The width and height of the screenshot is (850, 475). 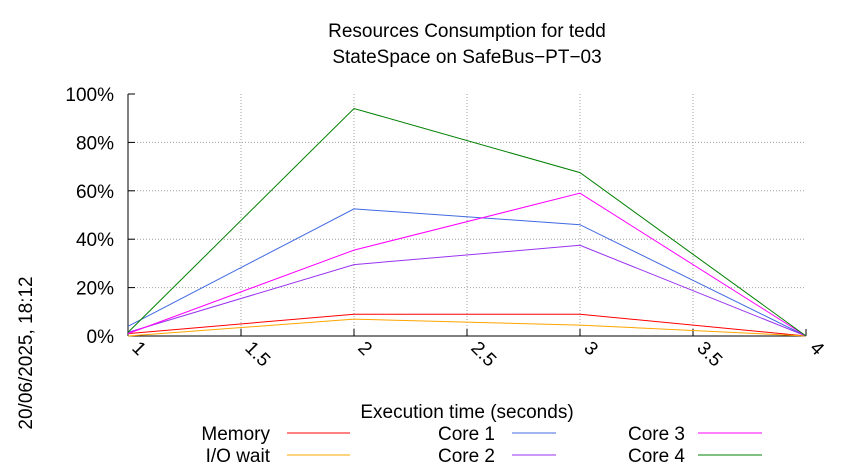 What do you see at coordinates (656, 456) in the screenshot?
I see `legend-label: Core 4` at bounding box center [656, 456].